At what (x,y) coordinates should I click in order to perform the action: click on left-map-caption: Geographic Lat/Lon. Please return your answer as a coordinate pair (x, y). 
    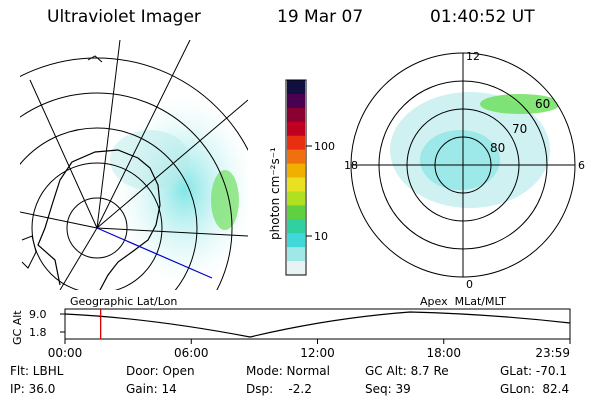
    Looking at the image, I should click on (123, 301).